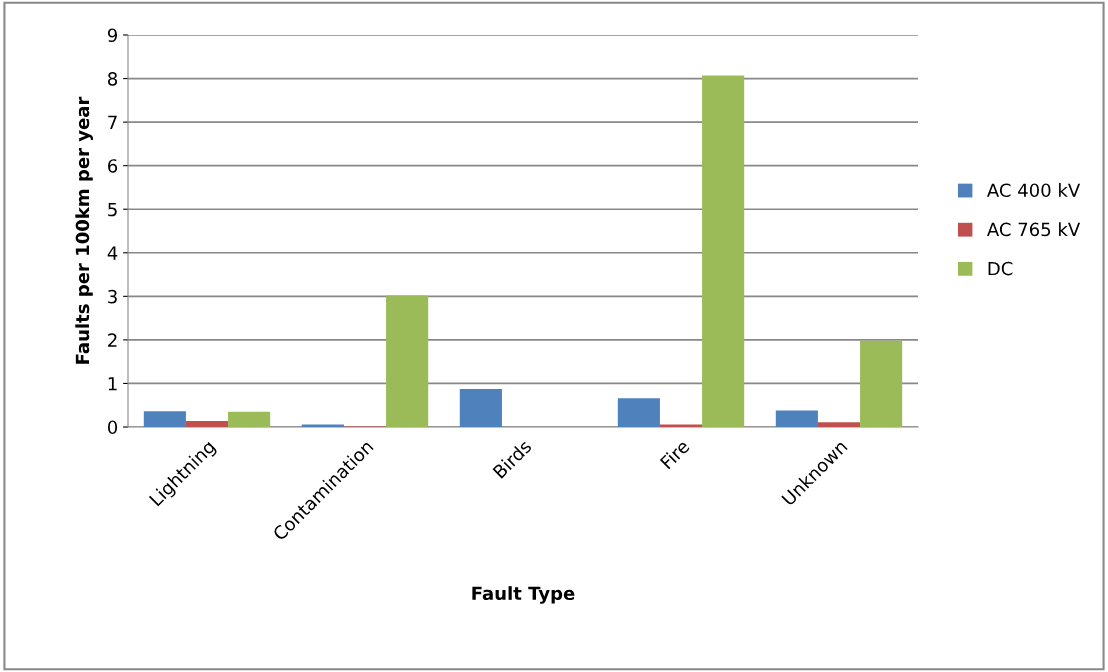  What do you see at coordinates (112, 253) in the screenshot?
I see `y-tick-label: 4` at bounding box center [112, 253].